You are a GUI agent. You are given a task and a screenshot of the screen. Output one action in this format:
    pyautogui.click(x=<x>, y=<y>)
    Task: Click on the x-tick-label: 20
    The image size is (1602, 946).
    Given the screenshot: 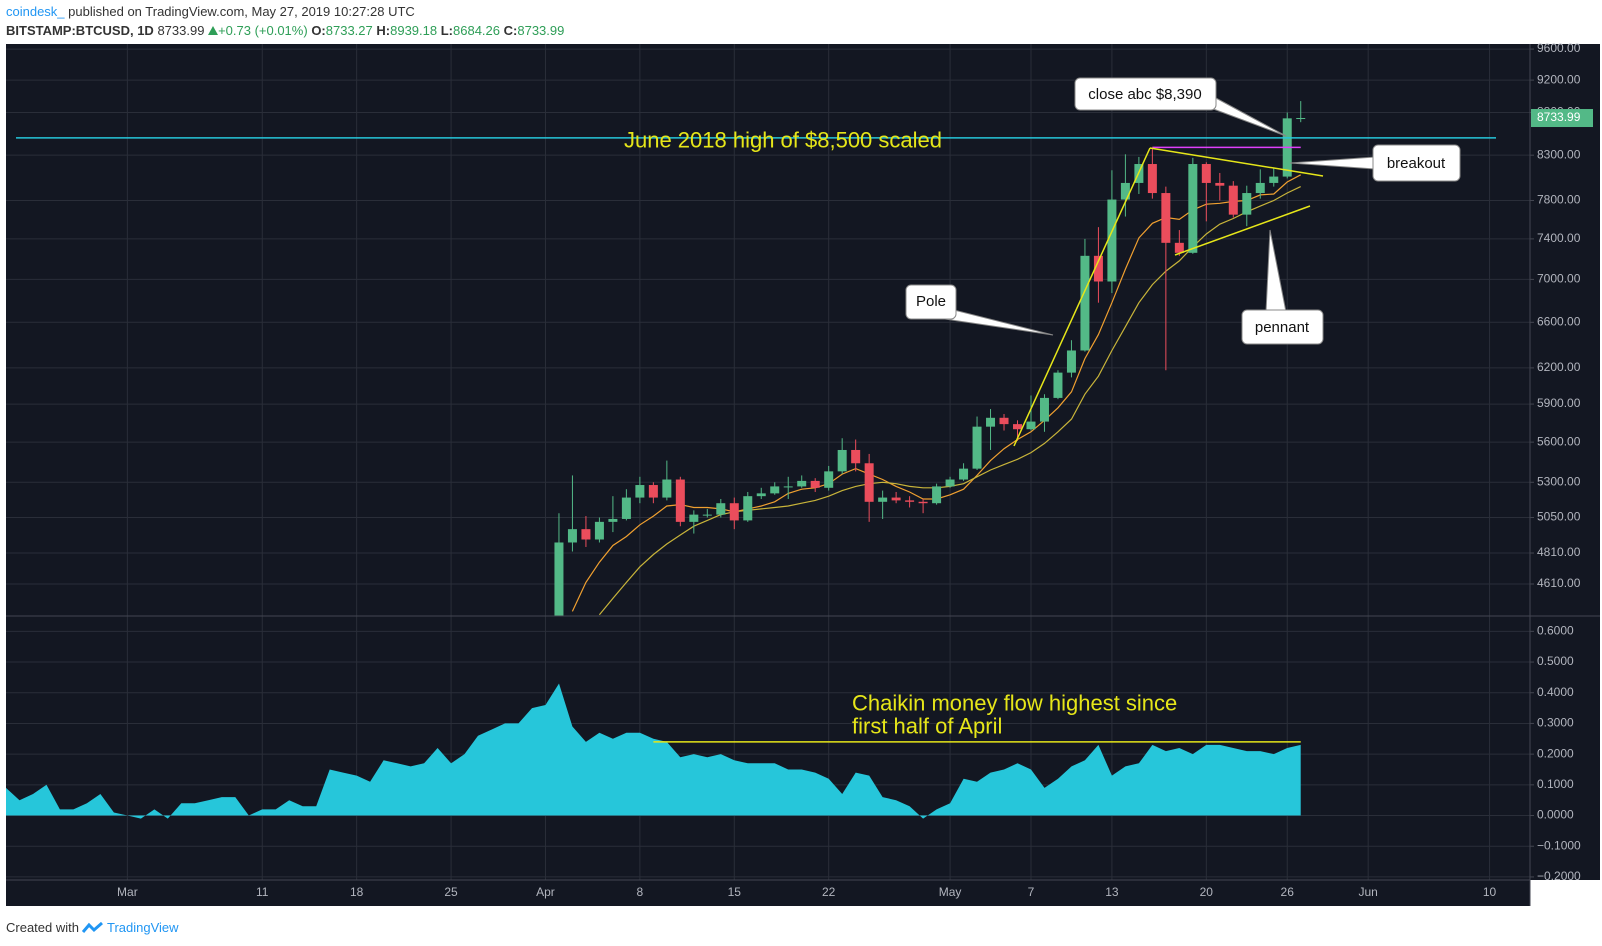 What is the action you would take?
    pyautogui.click(x=1207, y=892)
    